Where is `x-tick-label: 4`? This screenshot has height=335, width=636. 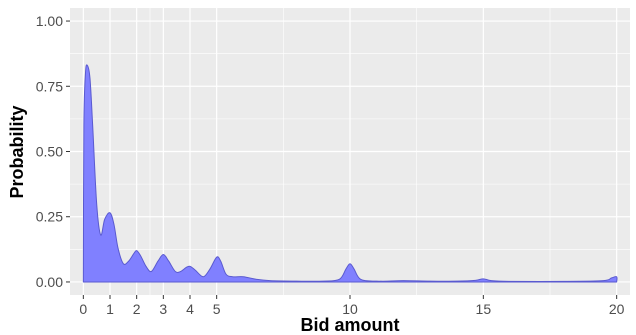 x-tick-label: 4 is located at coordinates (190, 309).